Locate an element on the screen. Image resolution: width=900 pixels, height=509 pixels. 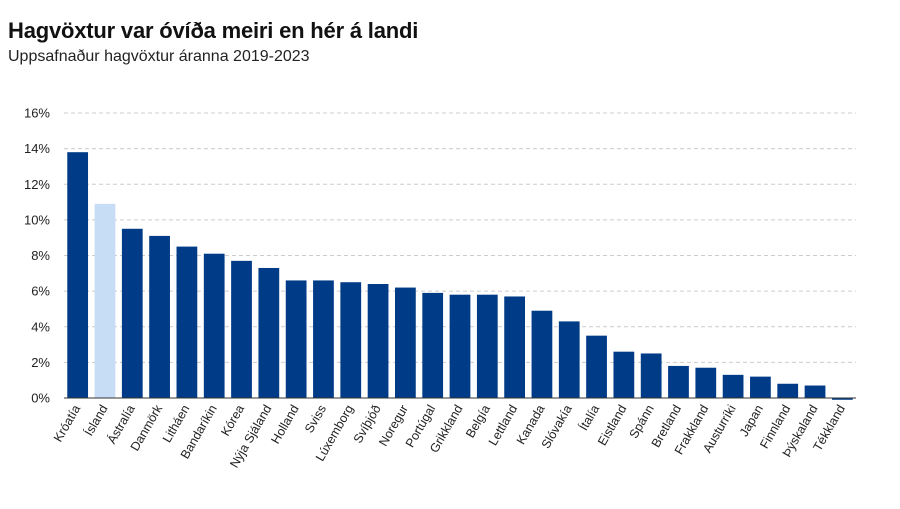
x-tick-label: Japan is located at coordinates (751, 420).